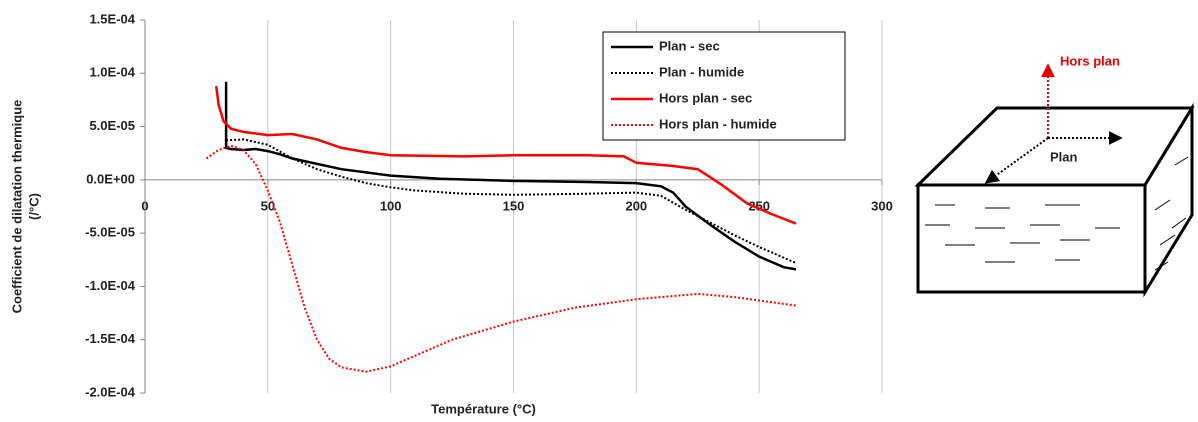 The image size is (1198, 422). What do you see at coordinates (33, 206) in the screenshot?
I see `y-axis-label: (/°C)` at bounding box center [33, 206].